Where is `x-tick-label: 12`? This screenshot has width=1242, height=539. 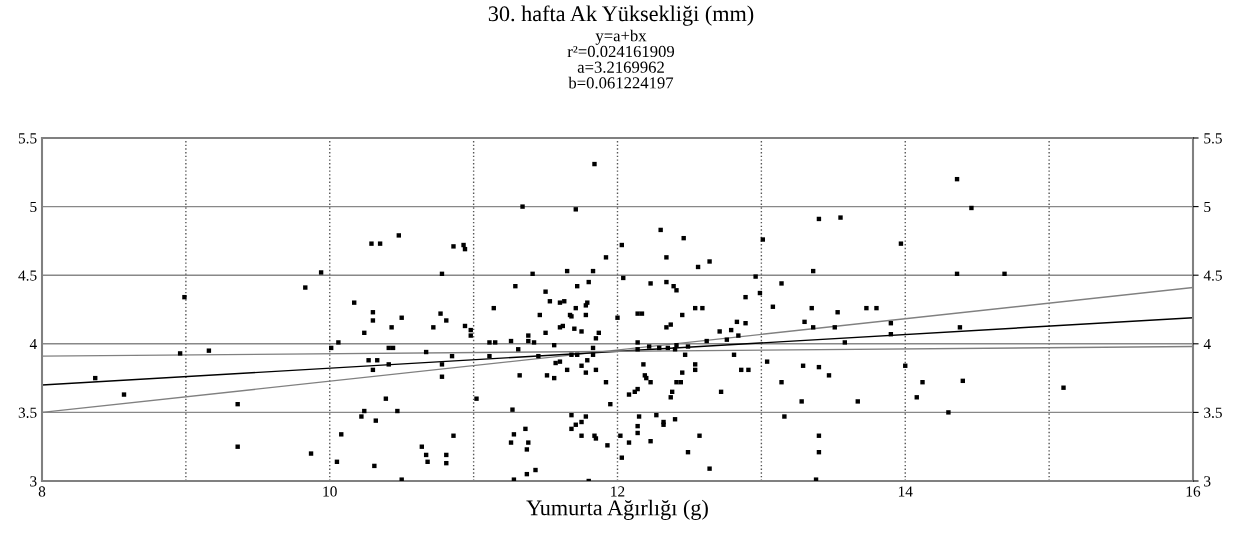 x-tick-label: 12 is located at coordinates (618, 491).